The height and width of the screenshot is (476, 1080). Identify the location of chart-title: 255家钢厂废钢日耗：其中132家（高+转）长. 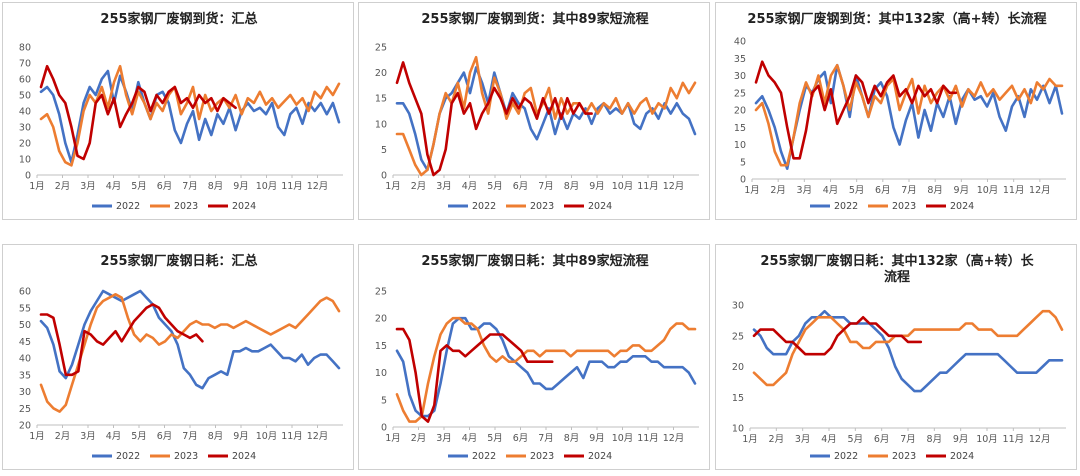
(897, 261).